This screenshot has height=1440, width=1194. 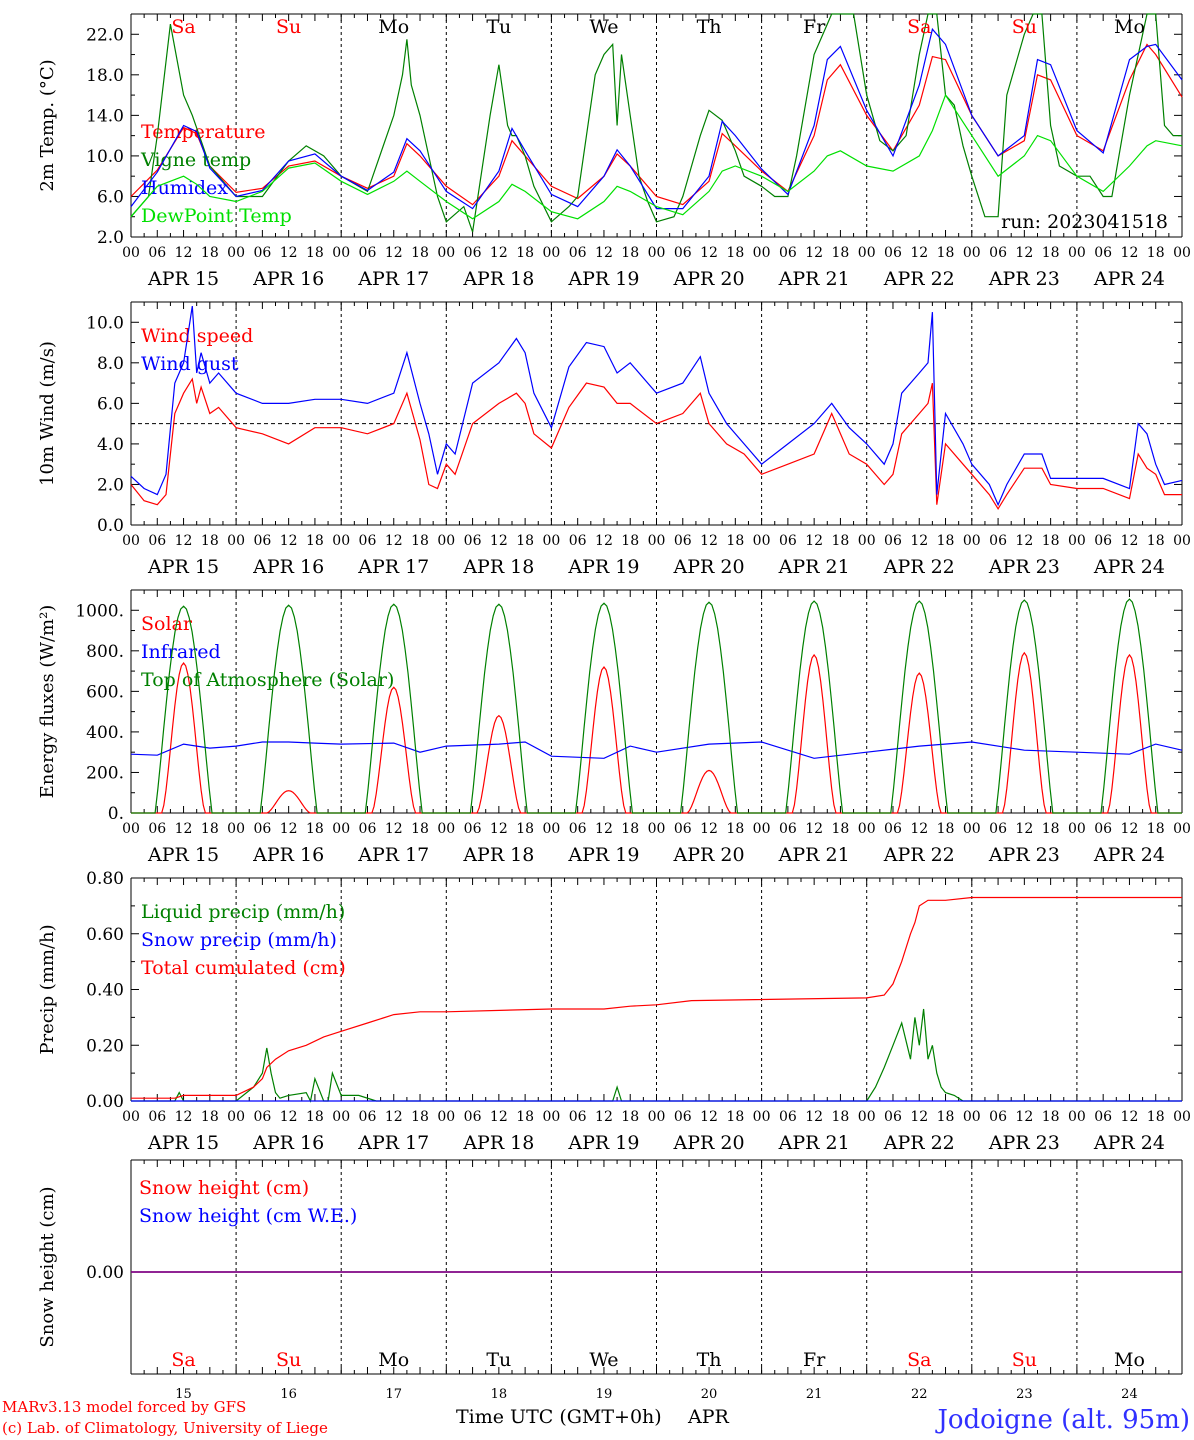 I want to click on y-tick-label: 14.0, so click(x=105, y=116).